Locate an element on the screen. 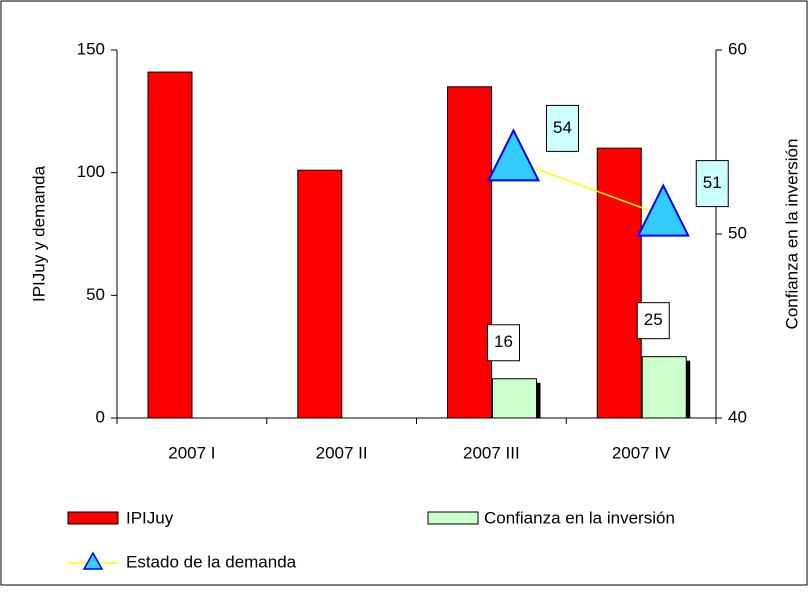 This screenshot has width=809, height=592. x-tick-label: 2007 II is located at coordinates (342, 452).